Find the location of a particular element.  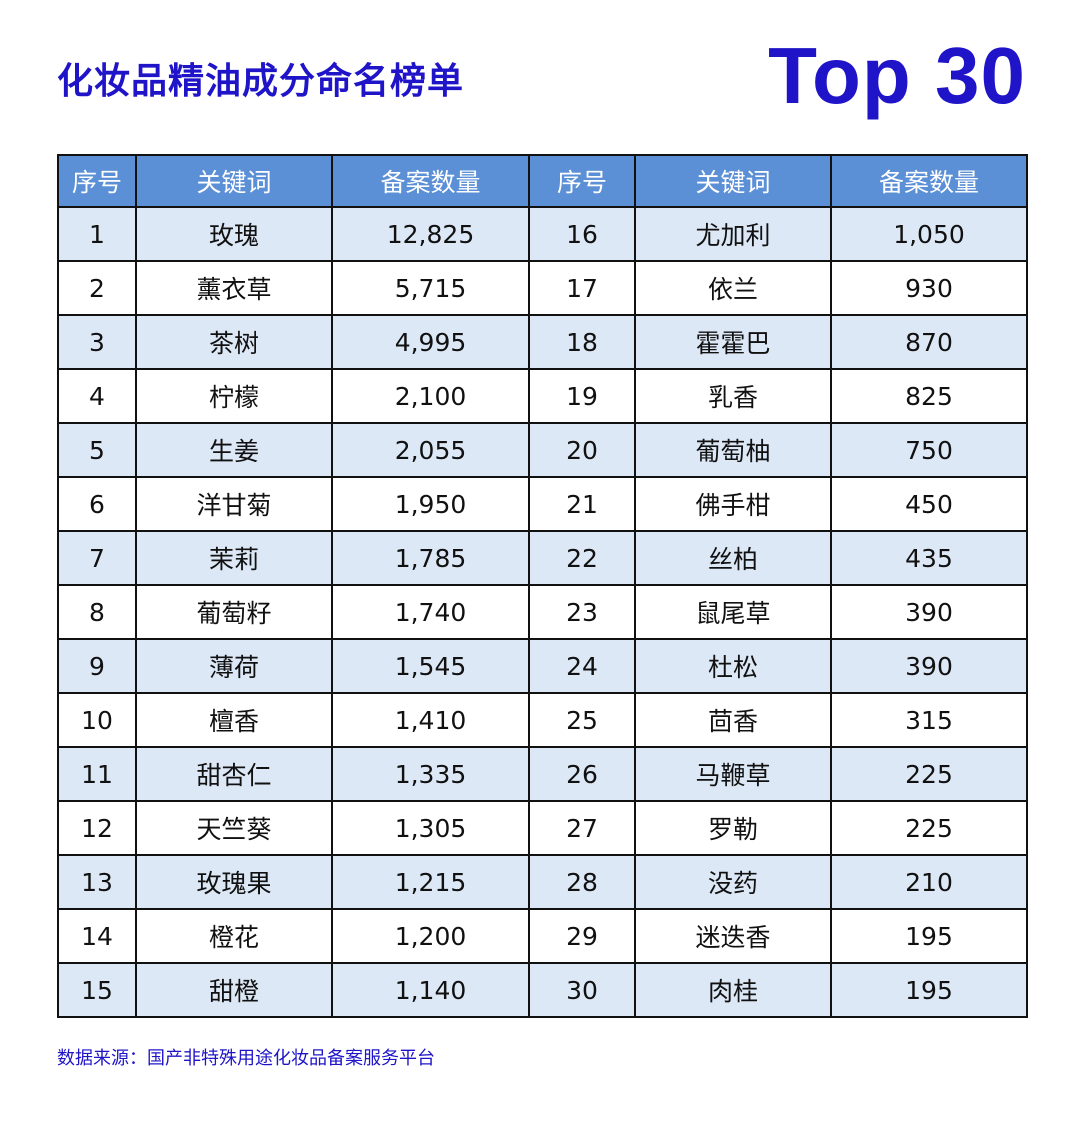

keyword-cell: 茶树 is located at coordinates (234, 342).